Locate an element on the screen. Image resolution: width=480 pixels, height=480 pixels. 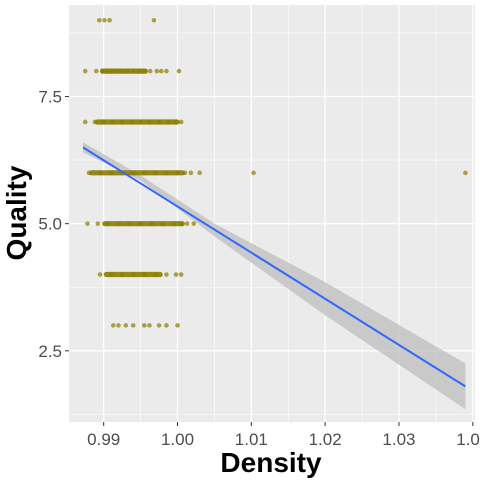
x-tick-label: 1.00 is located at coordinates (177, 439).